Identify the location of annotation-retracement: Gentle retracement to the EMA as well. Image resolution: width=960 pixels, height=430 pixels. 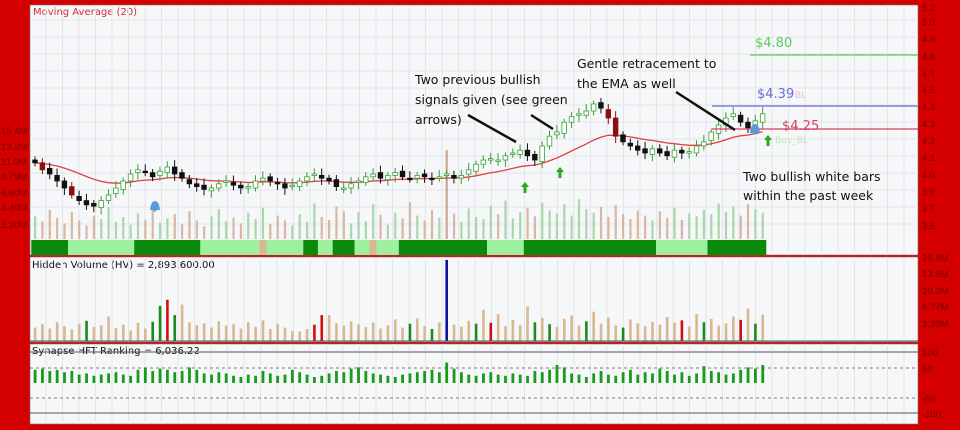
(648, 73).